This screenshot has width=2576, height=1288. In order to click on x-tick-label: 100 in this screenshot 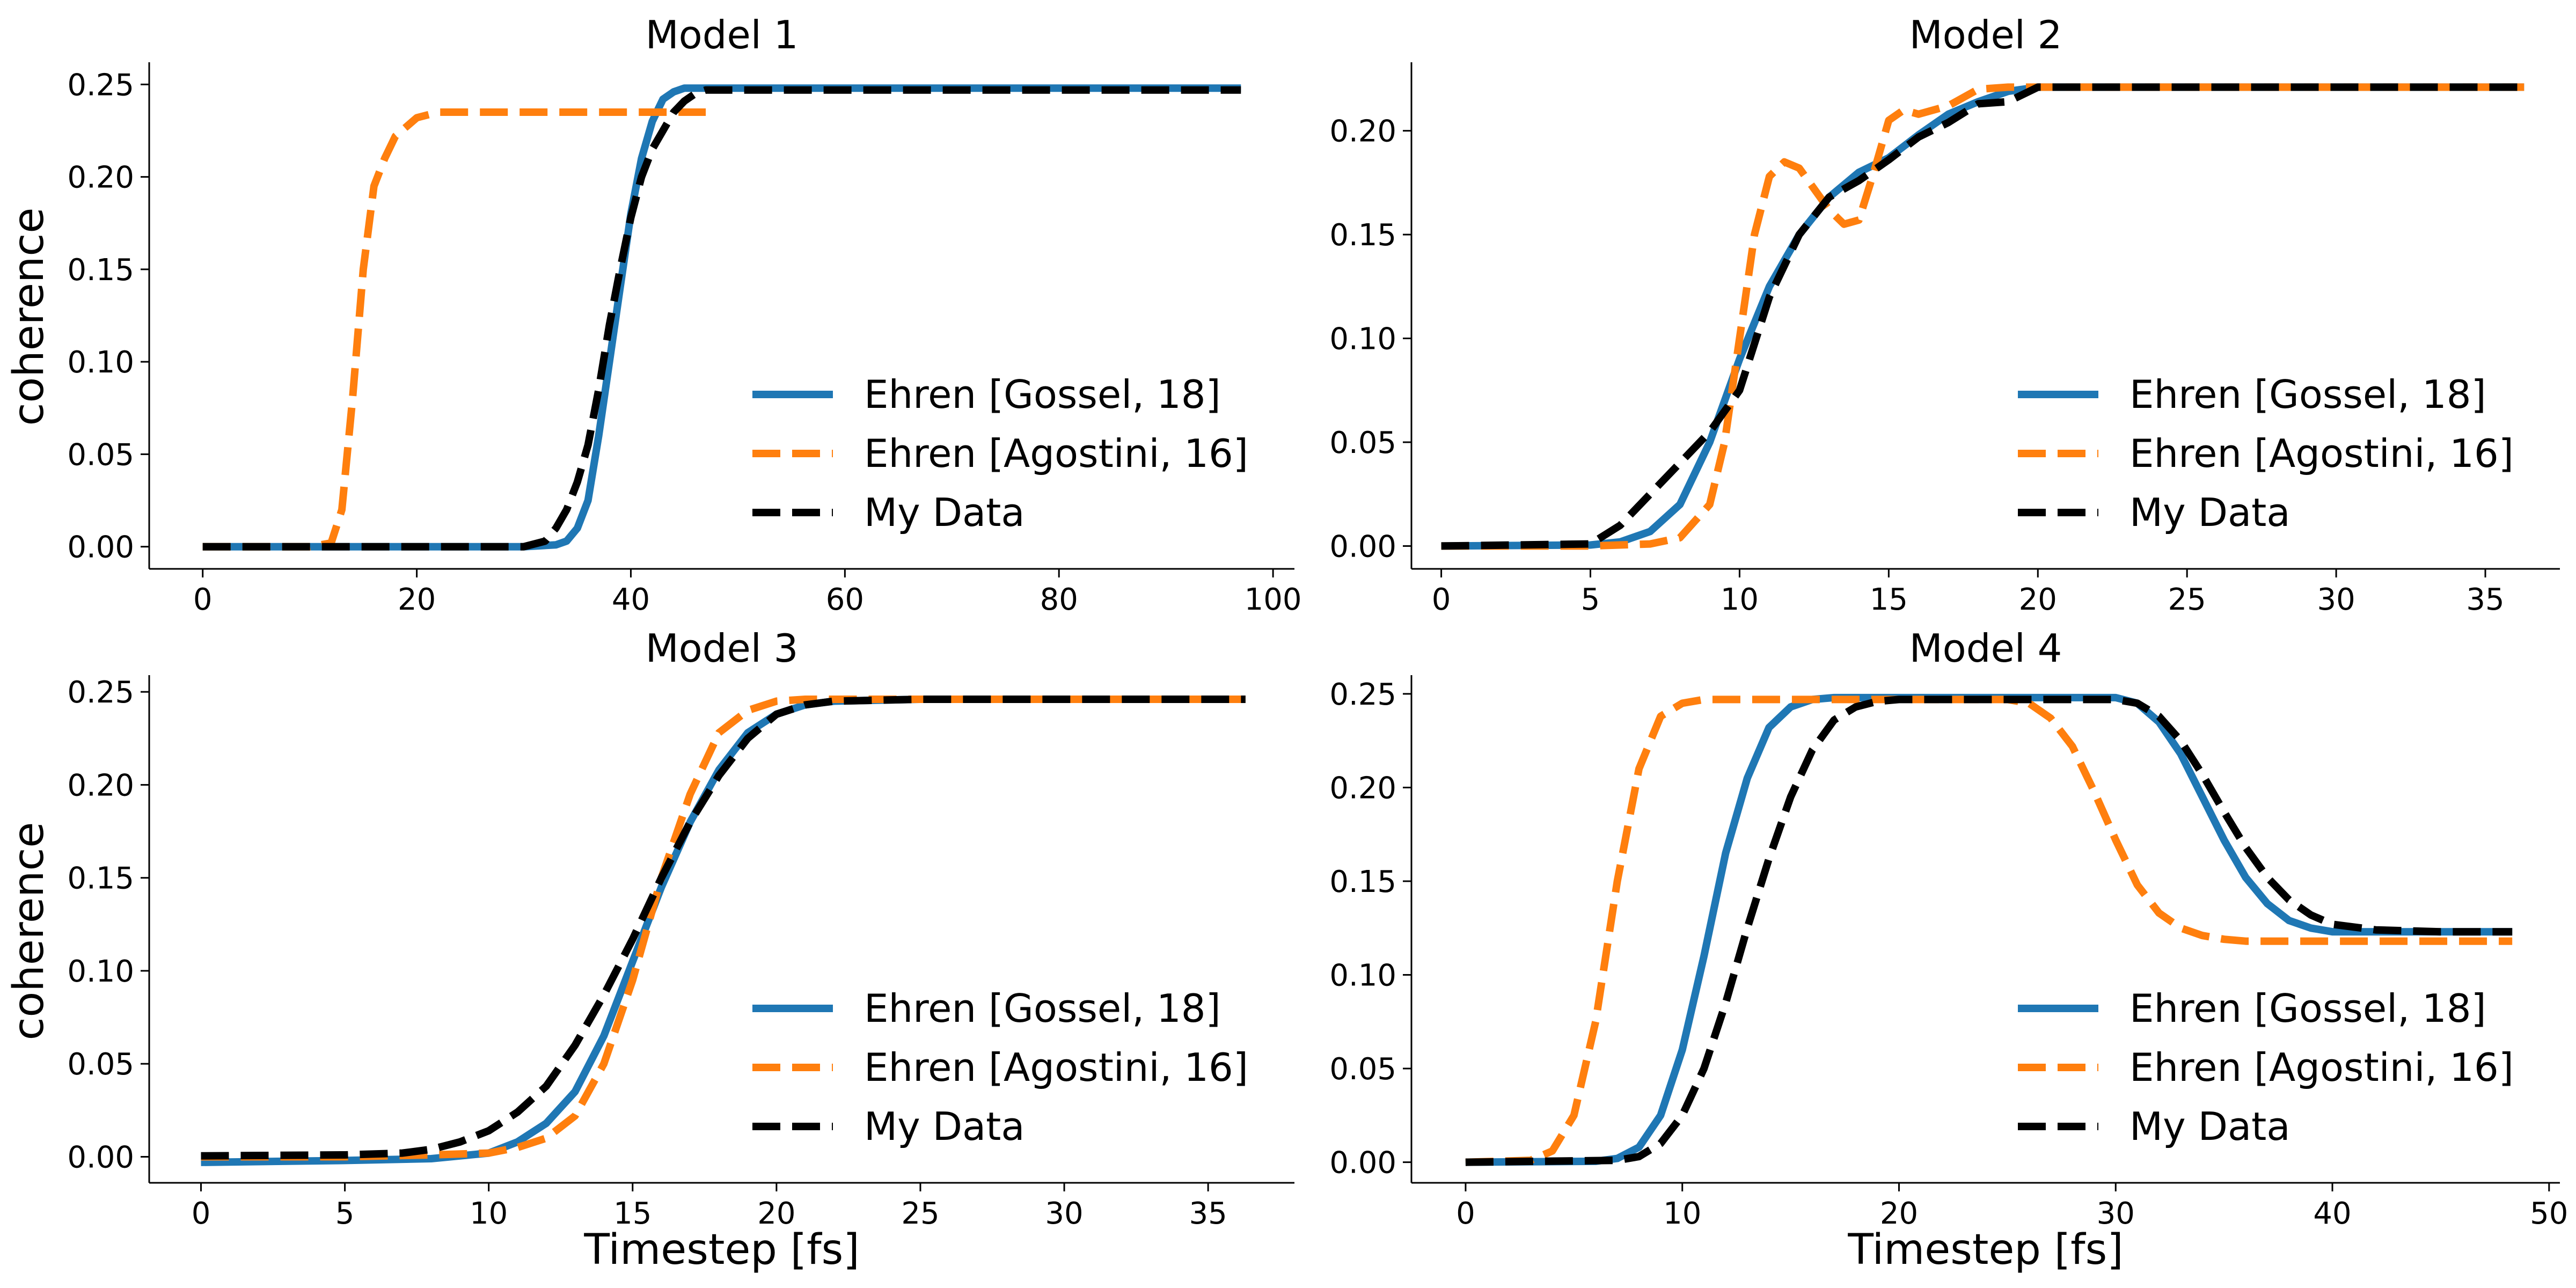, I will do `click(1273, 599)`.